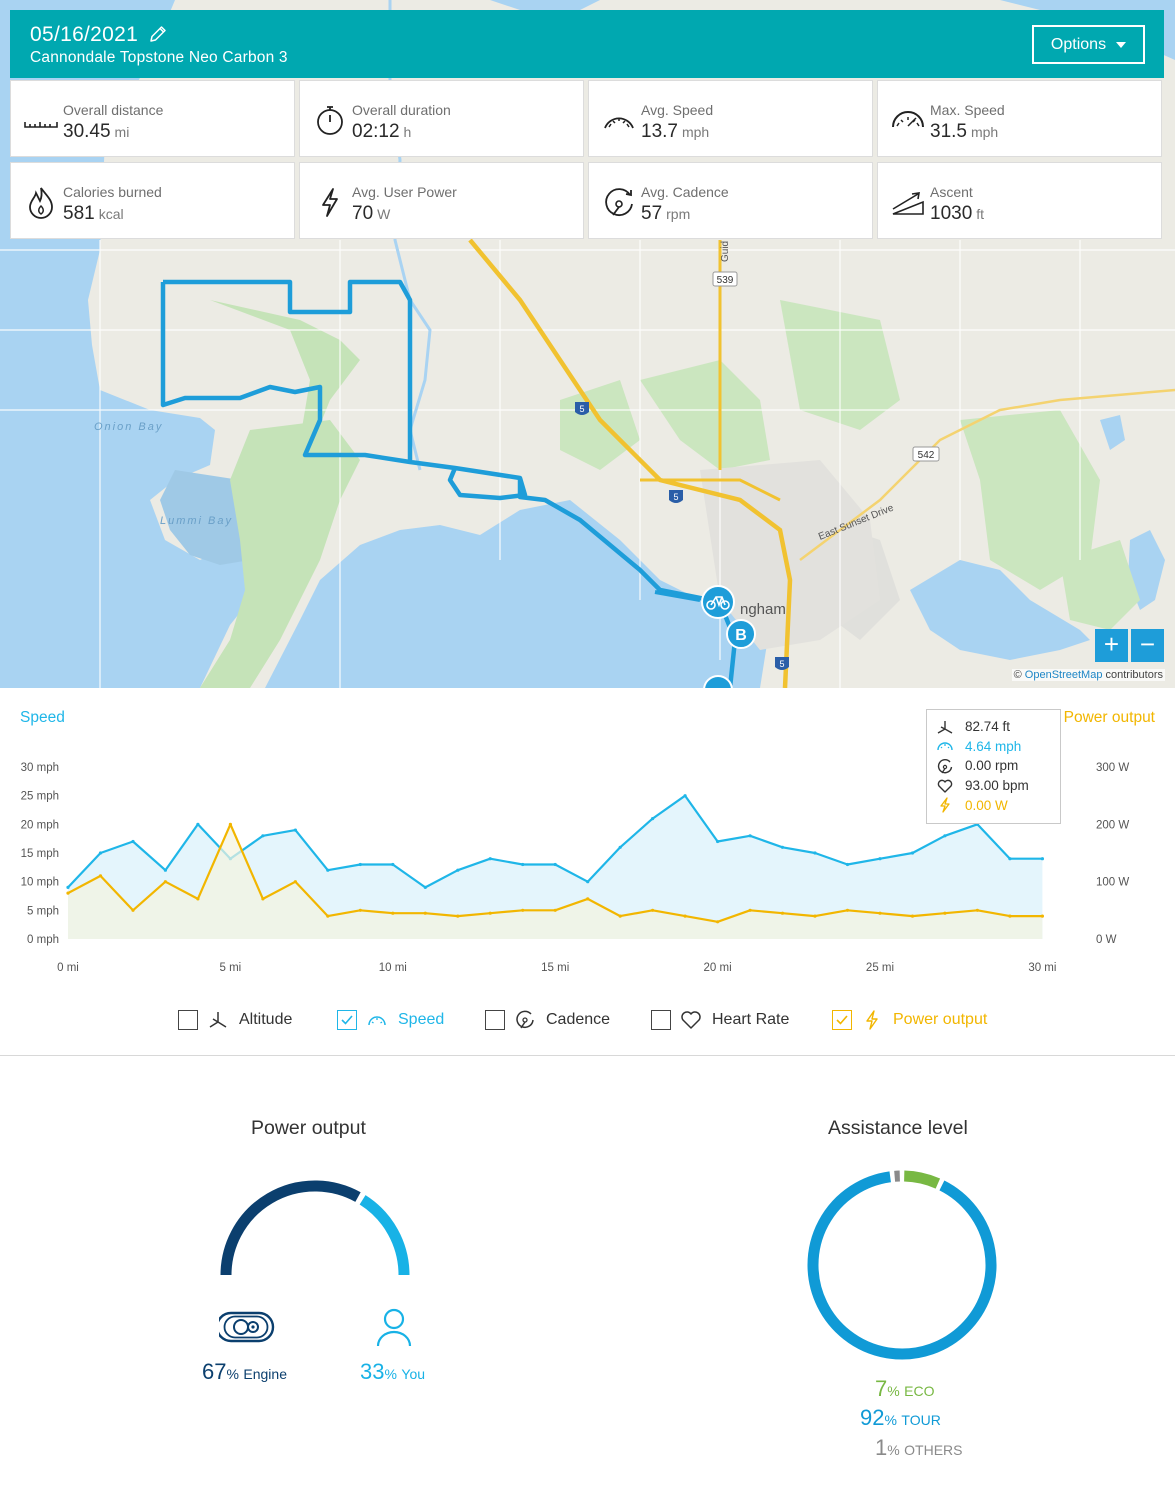 The height and width of the screenshot is (1500, 1175). I want to click on legend-altitude: Altitude, so click(235, 1020).